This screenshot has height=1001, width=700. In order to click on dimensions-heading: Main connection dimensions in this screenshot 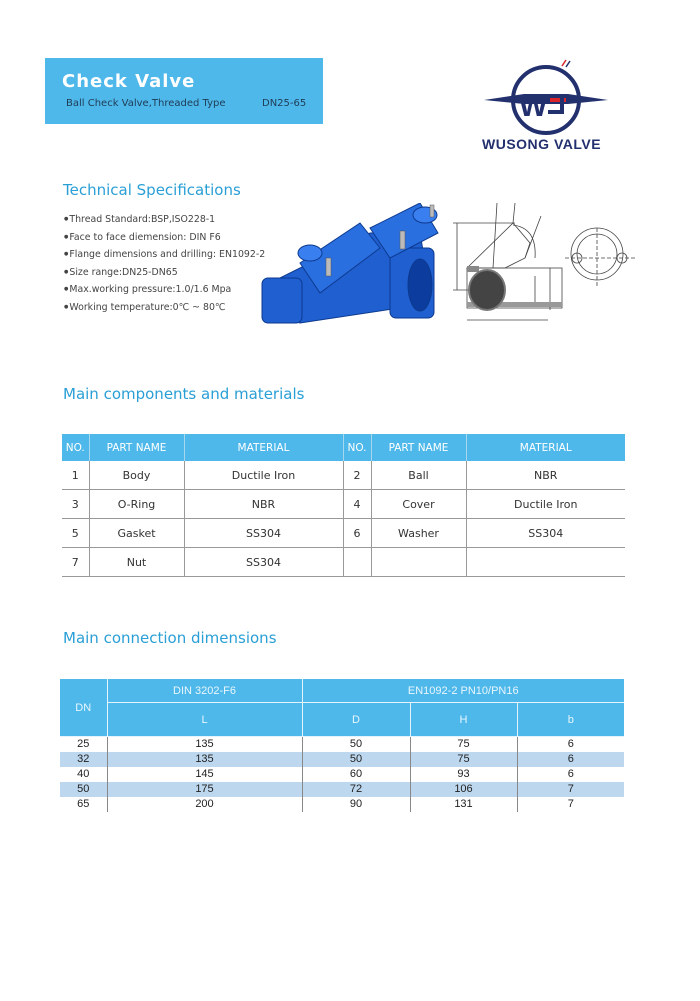, I will do `click(170, 638)`.